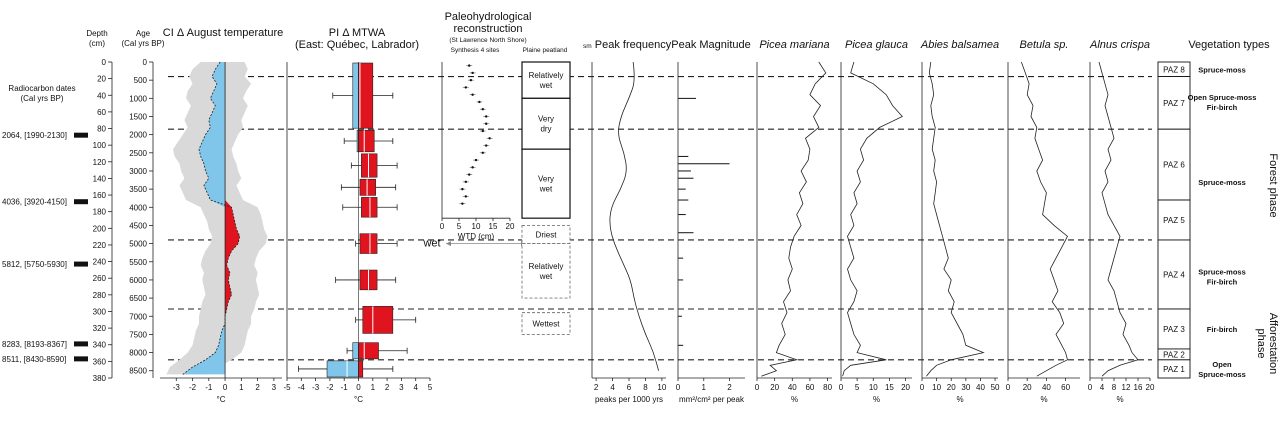  What do you see at coordinates (100, 178) in the screenshot?
I see `depth-tick-label: 140` at bounding box center [100, 178].